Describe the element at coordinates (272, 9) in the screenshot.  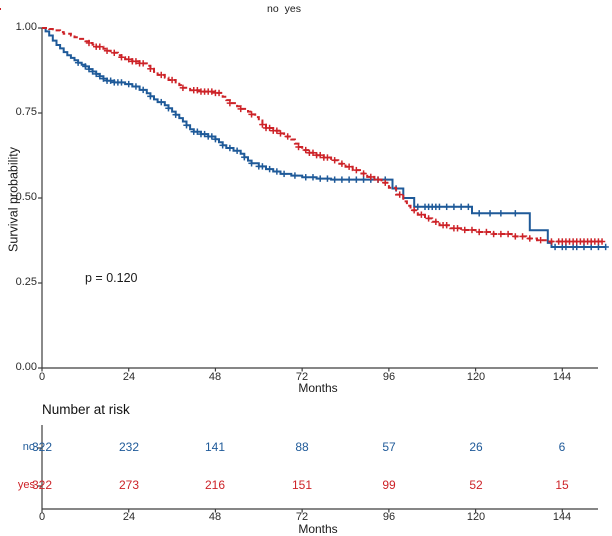
I see `legend-label-no: no` at that location.